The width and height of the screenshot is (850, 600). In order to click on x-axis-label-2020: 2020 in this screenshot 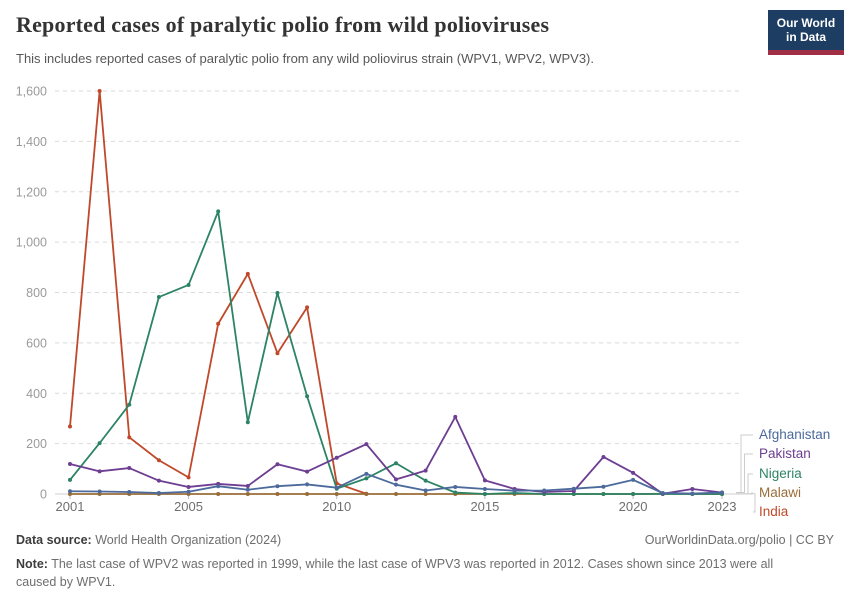, I will do `click(633, 506)`.